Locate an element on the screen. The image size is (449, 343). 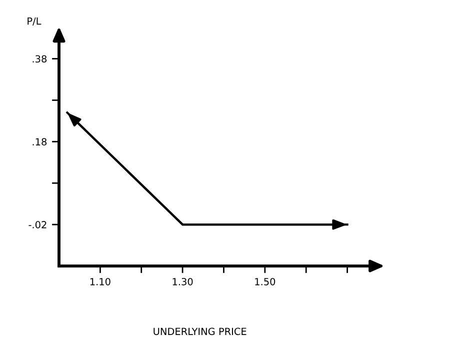
y-tick-label: -.02 is located at coordinates (37, 224).